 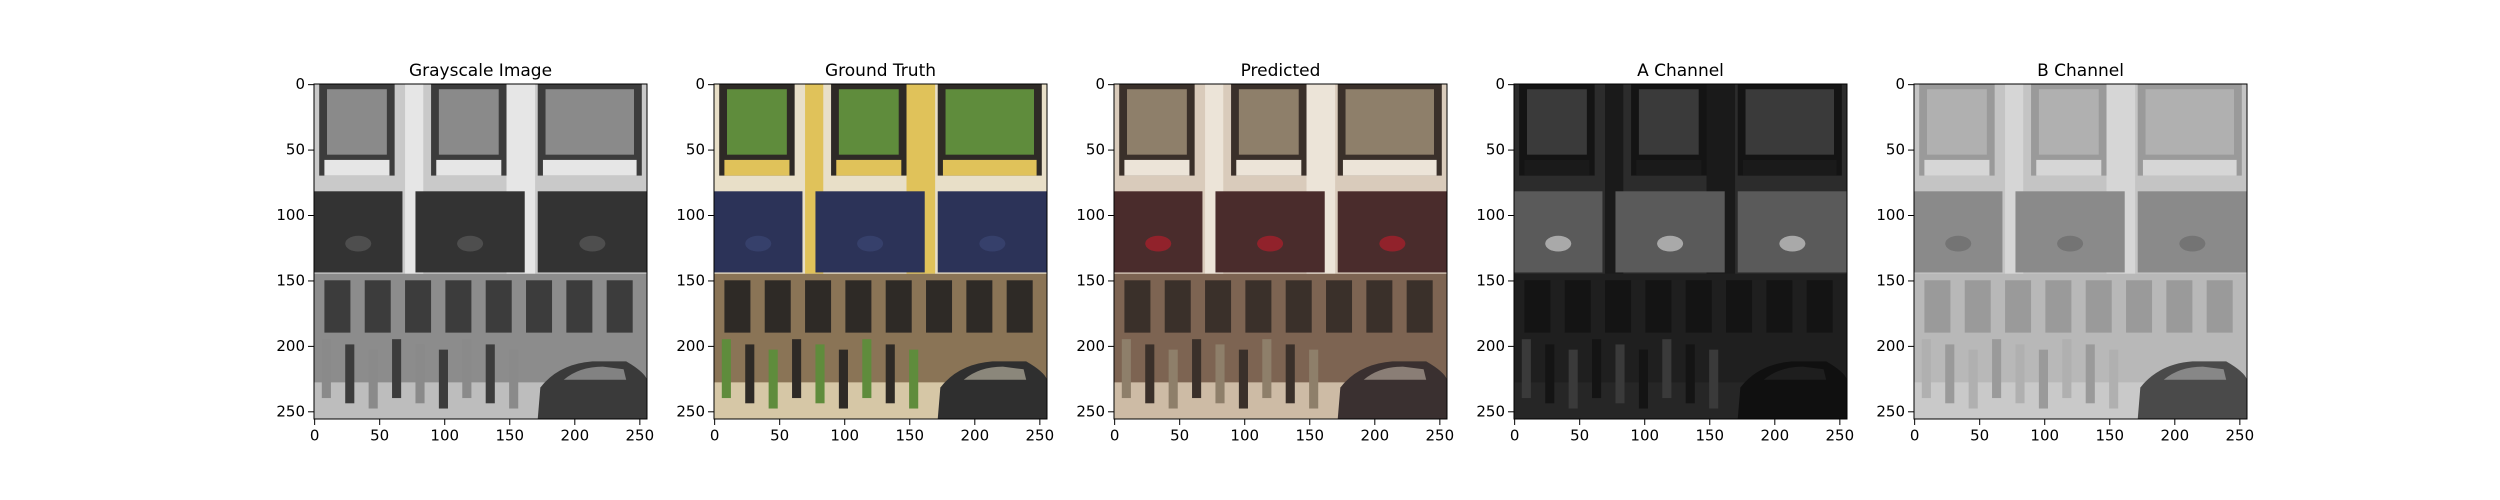 I want to click on x-tick-label: 100, so click(x=844, y=436).